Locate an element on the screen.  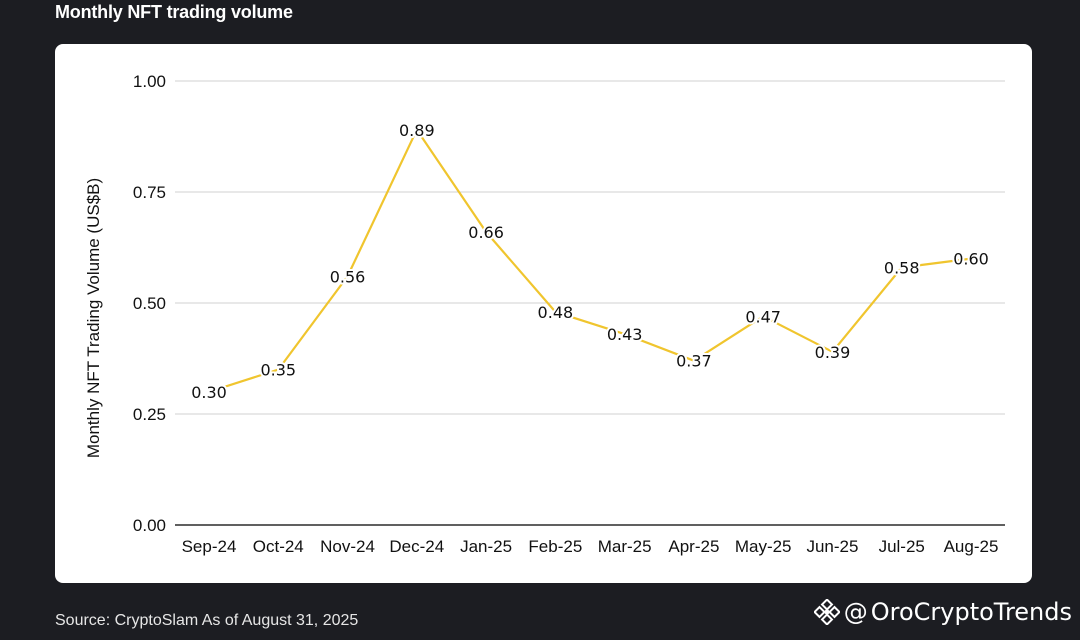
binance-diamond-icon is located at coordinates (826, 612).